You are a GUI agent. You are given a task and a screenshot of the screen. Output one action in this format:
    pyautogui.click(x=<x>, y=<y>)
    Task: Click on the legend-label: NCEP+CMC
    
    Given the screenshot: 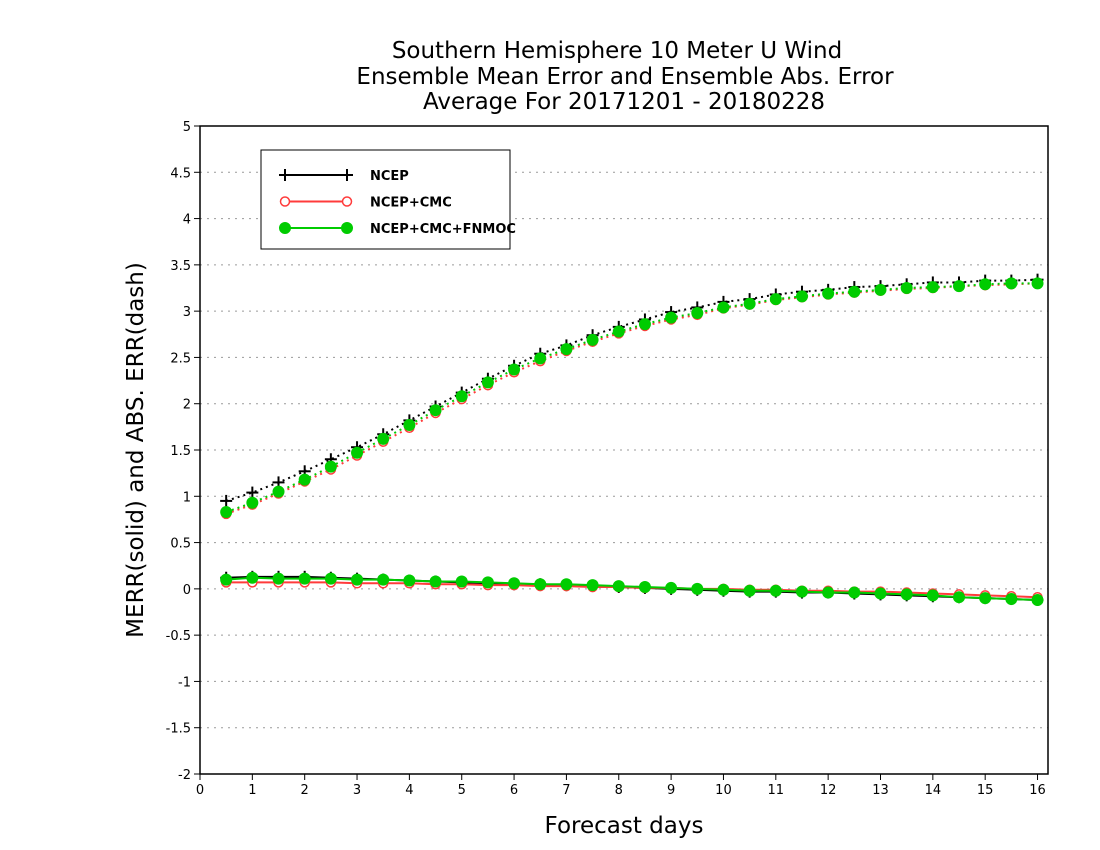 What is the action you would take?
    pyautogui.click(x=411, y=203)
    